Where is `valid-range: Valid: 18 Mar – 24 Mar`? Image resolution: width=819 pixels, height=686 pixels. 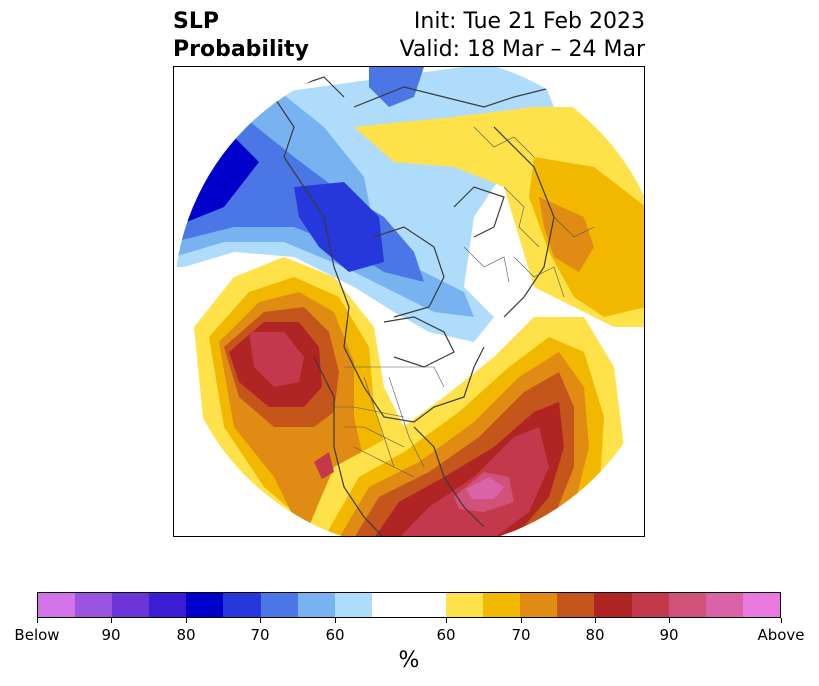 valid-range: Valid: 18 Mar – 24 Mar is located at coordinates (522, 49).